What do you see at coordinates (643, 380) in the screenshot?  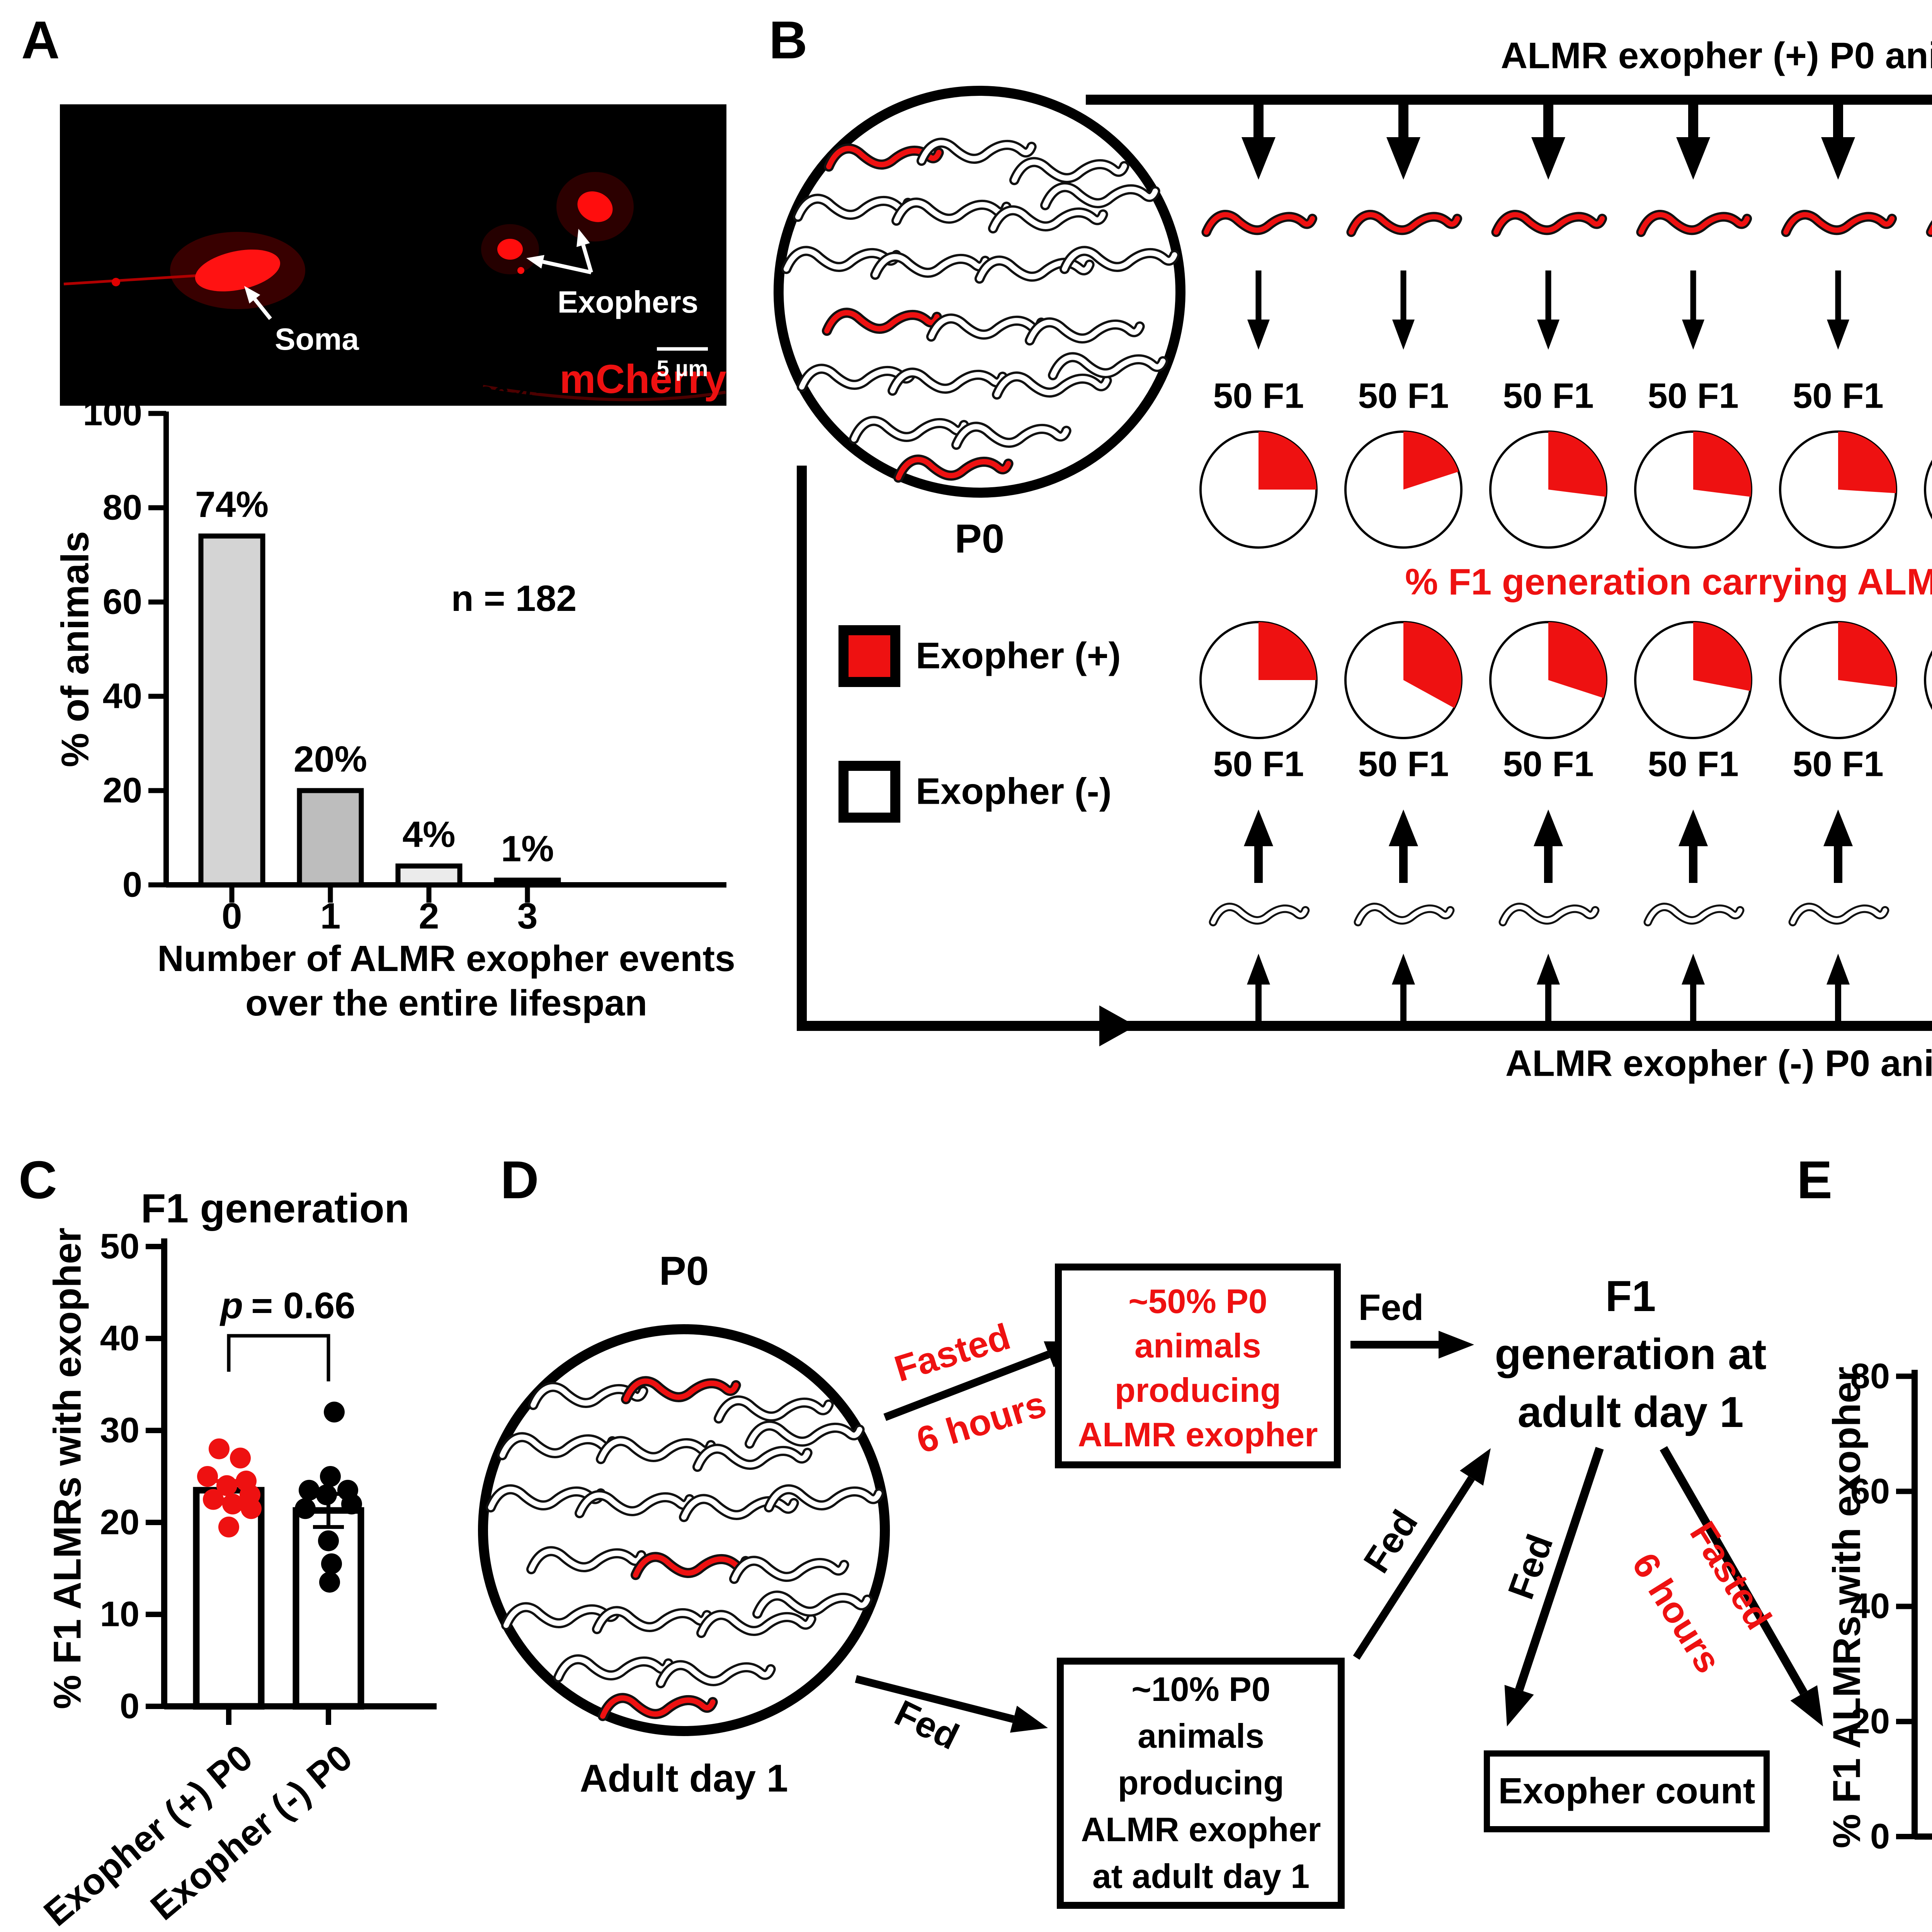 I see `promoter-reporter: mCherry` at bounding box center [643, 380].